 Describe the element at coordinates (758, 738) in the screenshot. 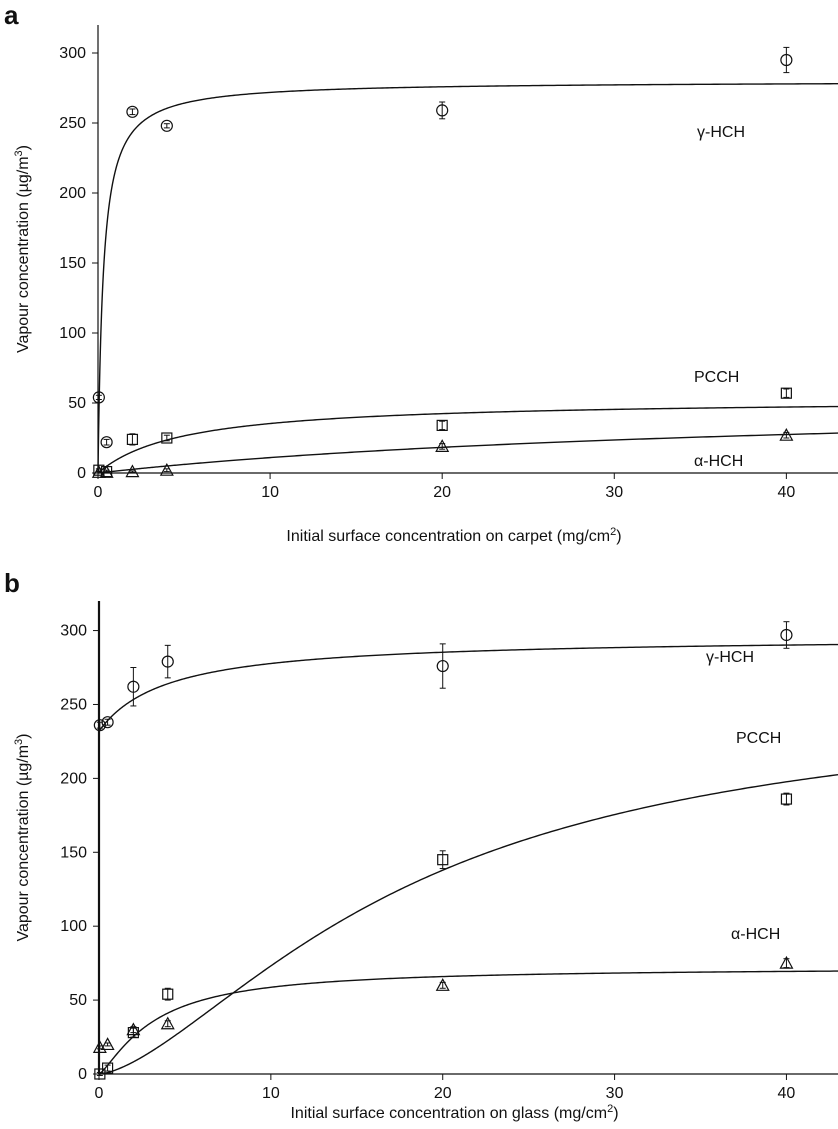

I see `series-label-pcch-b: PCCH` at that location.